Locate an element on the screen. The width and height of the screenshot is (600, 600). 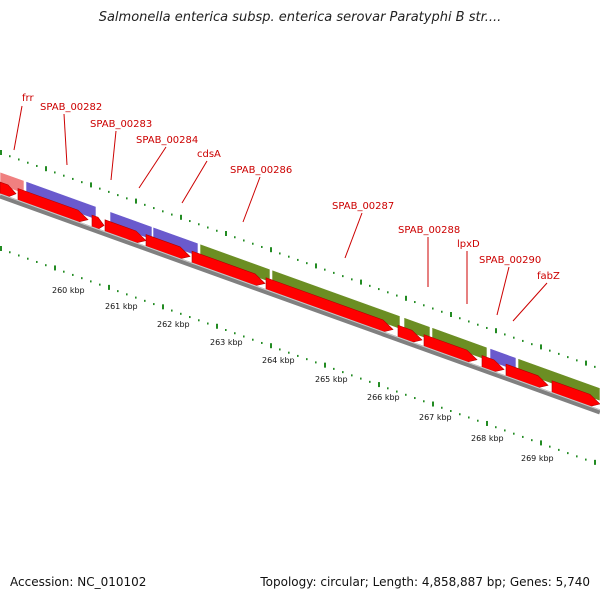
gene-label: SPAB_00286 is located at coordinates (261, 170).